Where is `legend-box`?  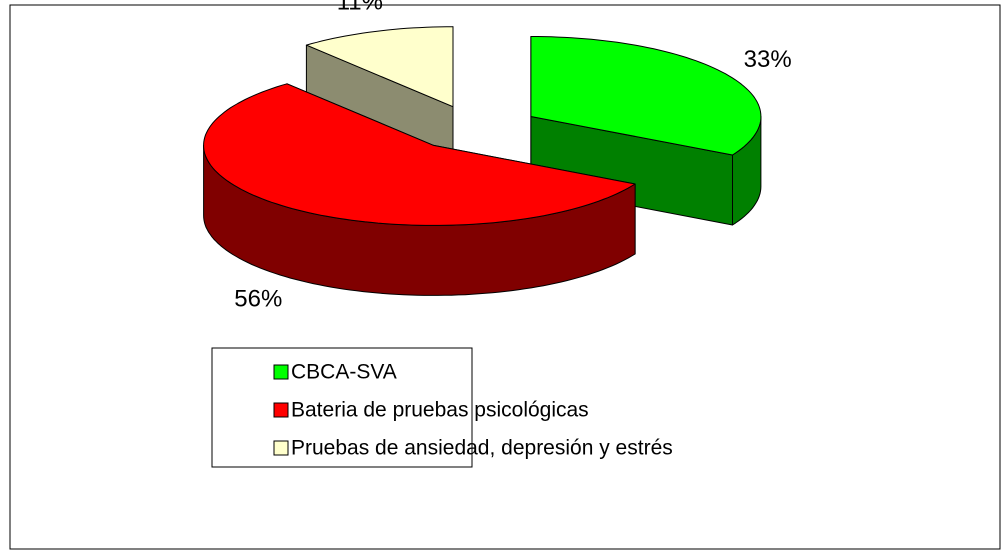 legend-box is located at coordinates (342, 407).